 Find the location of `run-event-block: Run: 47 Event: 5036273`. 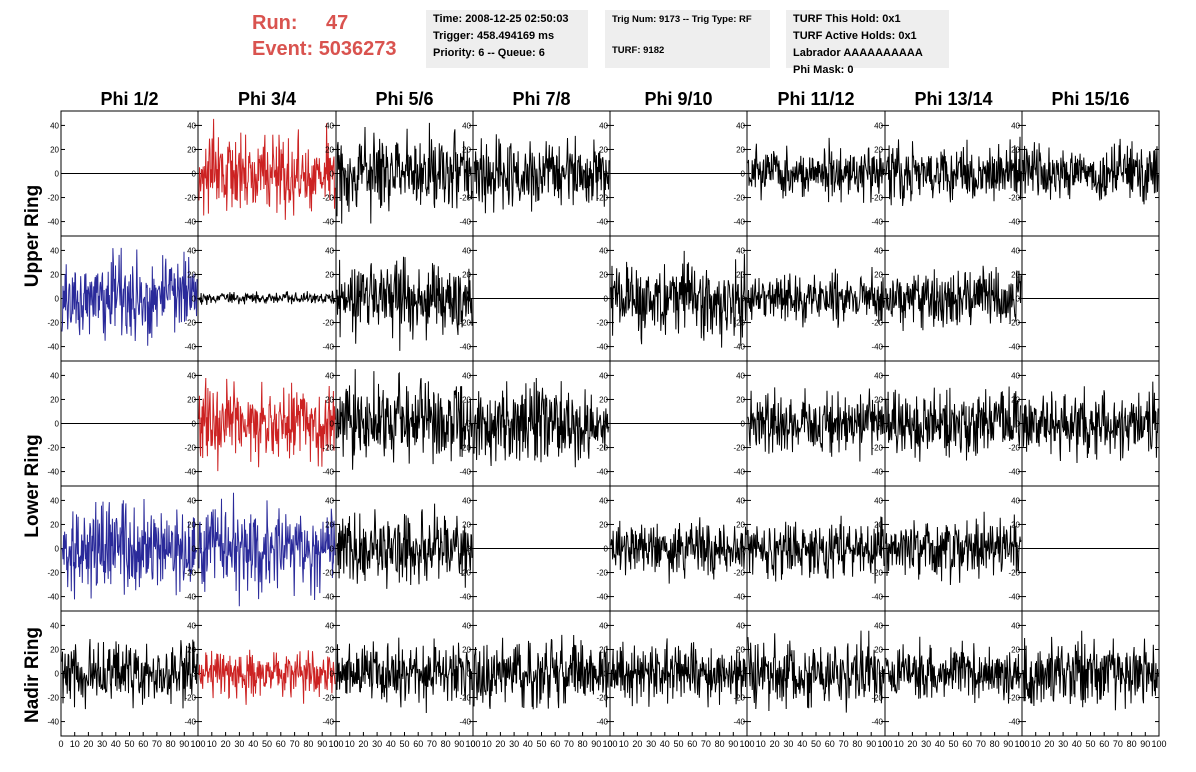

run-event-block: Run: 47 Event: 5036273 is located at coordinates (324, 36).